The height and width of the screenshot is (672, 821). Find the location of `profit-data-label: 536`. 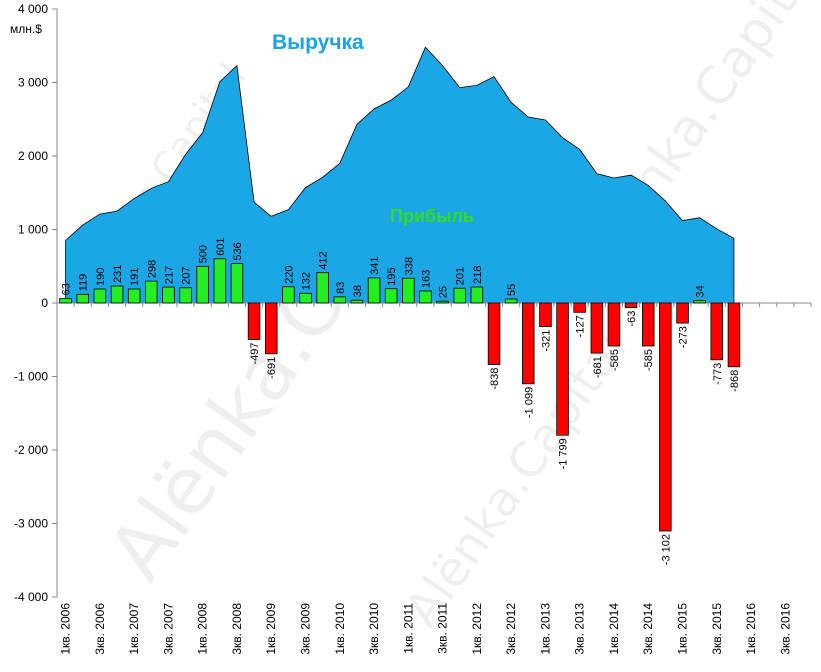

profit-data-label: 536 is located at coordinates (238, 251).